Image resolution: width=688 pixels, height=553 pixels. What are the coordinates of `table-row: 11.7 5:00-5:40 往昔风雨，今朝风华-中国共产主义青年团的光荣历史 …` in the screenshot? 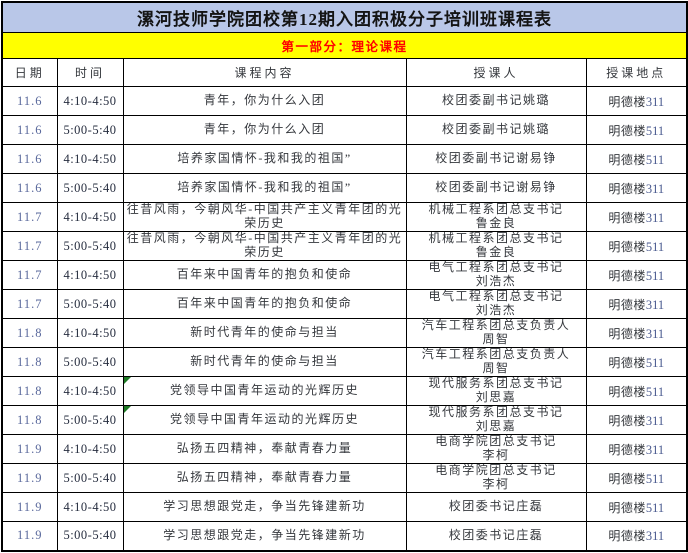 It's located at (344, 246).